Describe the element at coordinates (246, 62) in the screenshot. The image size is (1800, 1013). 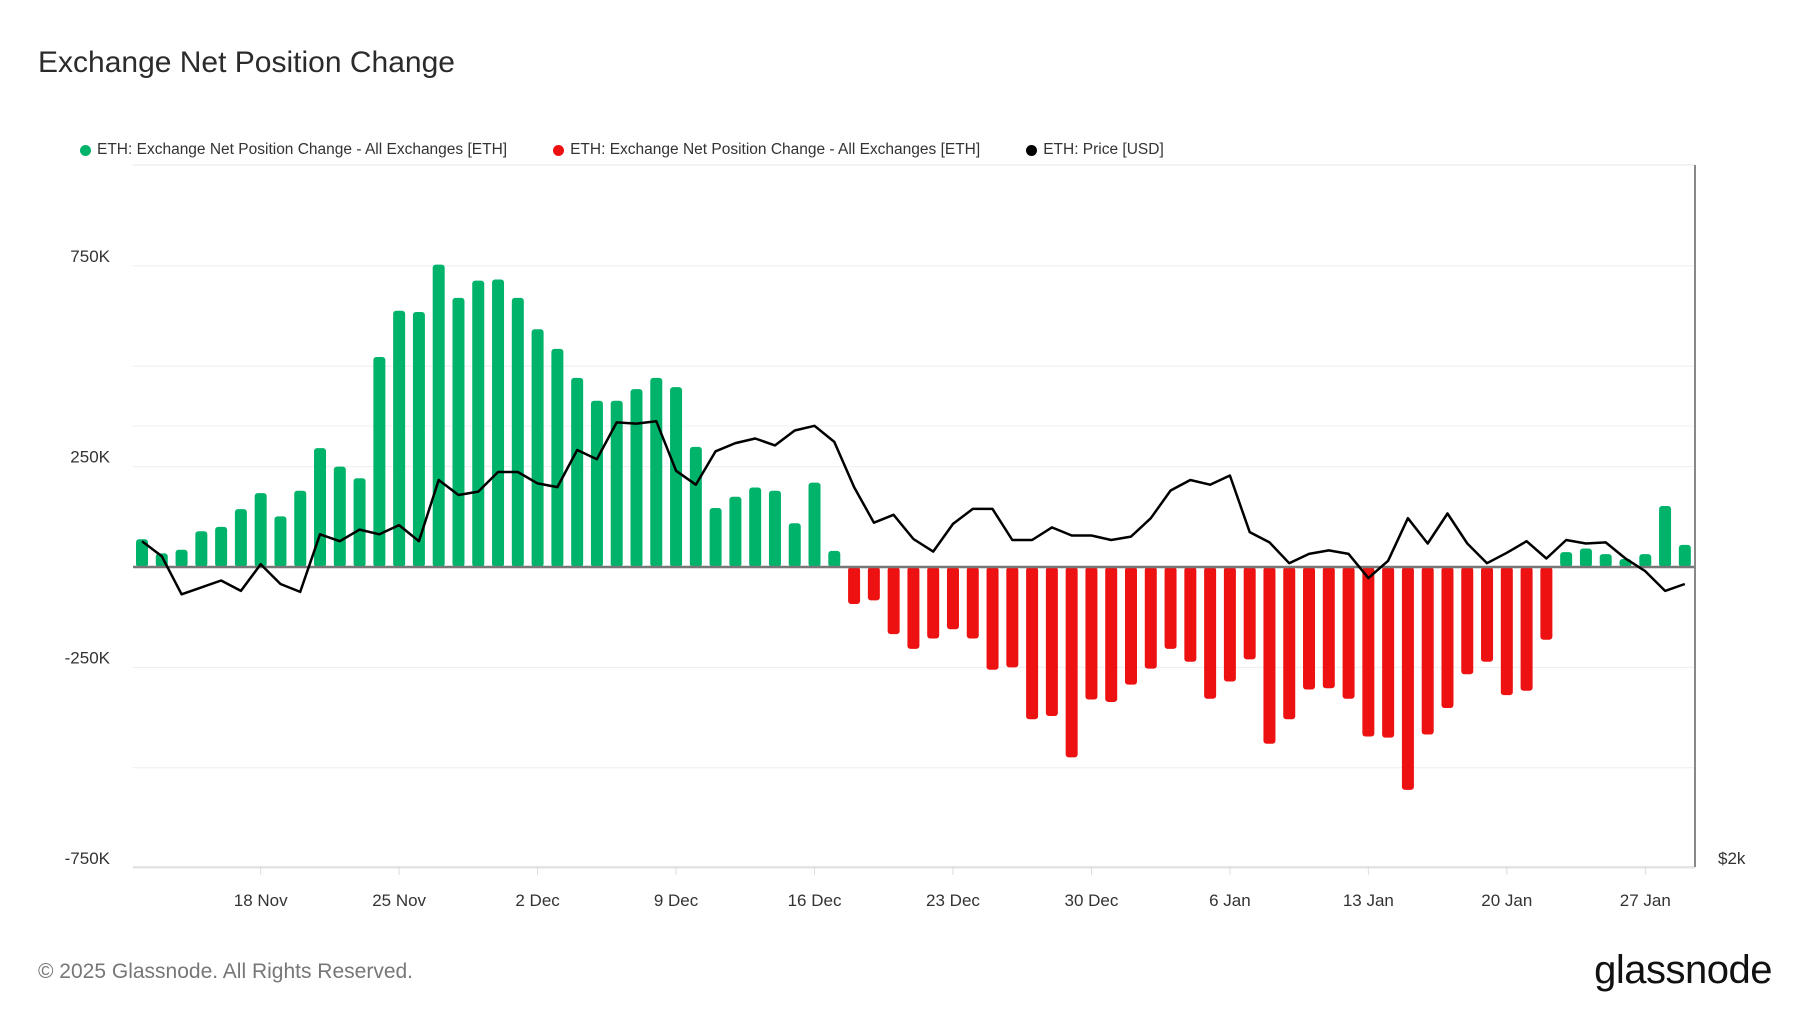
I see `chart-title: Exchange Net Position Change` at that location.